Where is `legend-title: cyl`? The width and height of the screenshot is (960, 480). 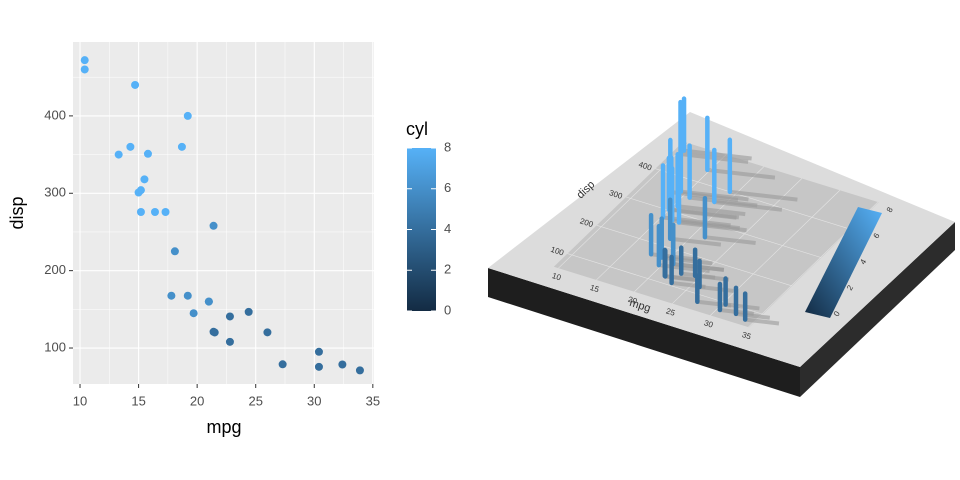
legend-title: cyl is located at coordinates (417, 129).